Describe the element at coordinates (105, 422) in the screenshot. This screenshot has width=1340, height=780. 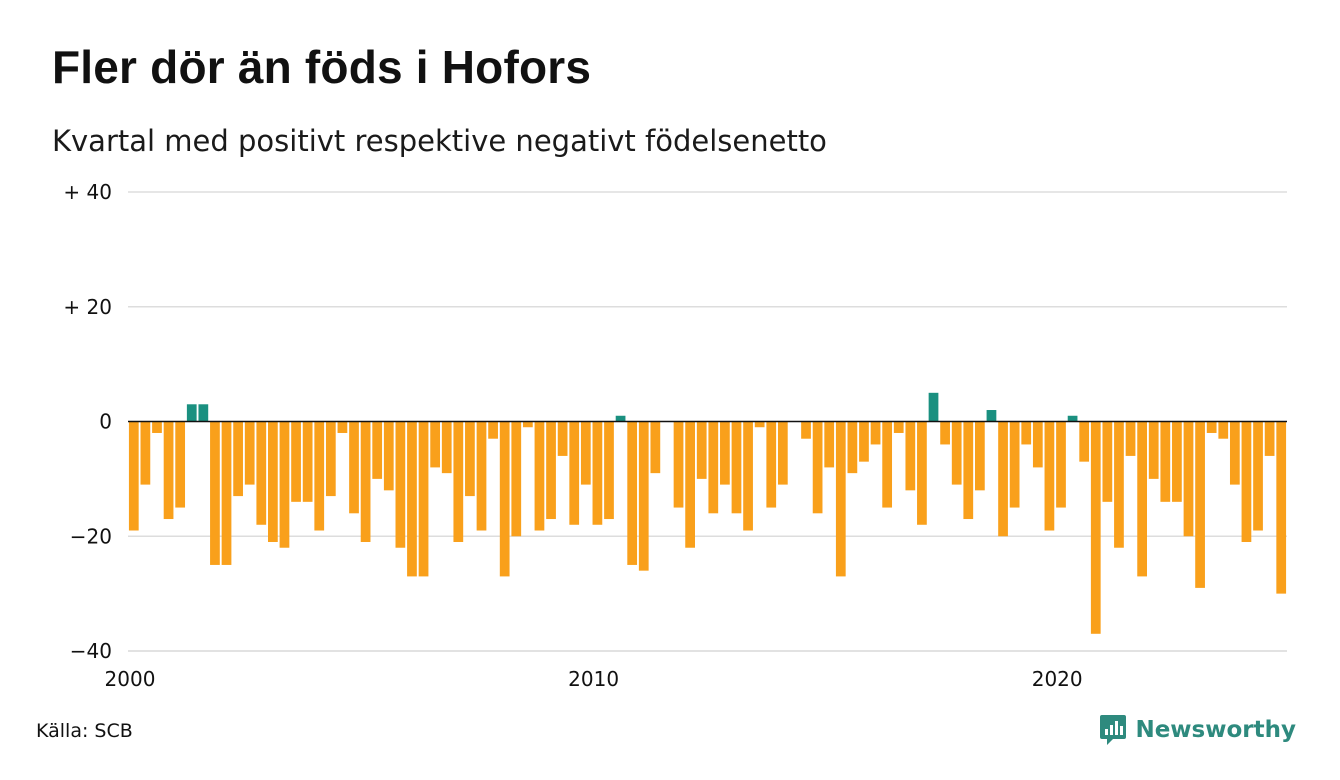
I see `y-tick-label: 0` at that location.